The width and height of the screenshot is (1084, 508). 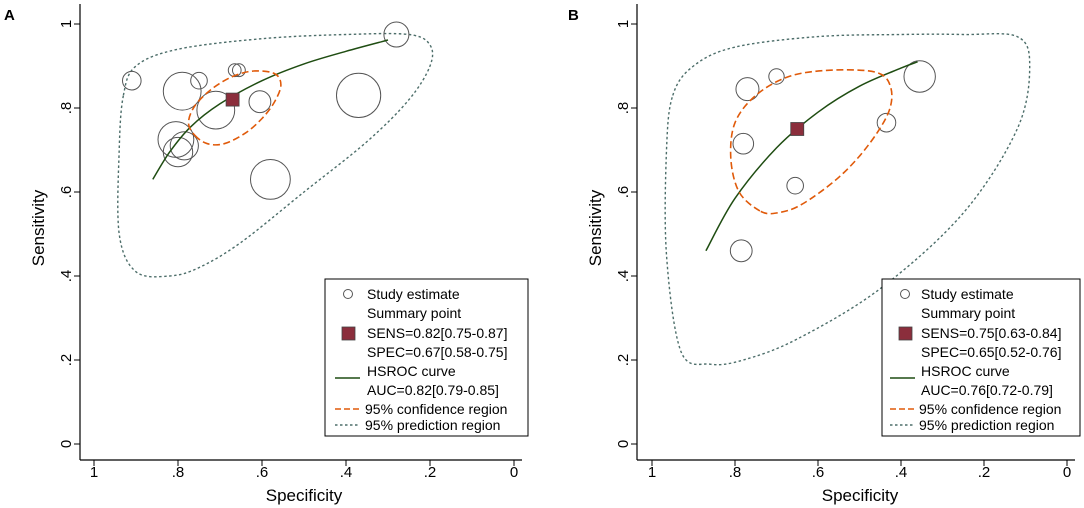 I want to click on x-tick-labels-a: 1 .8 .6 .4 .2 0, so click(x=304, y=472).